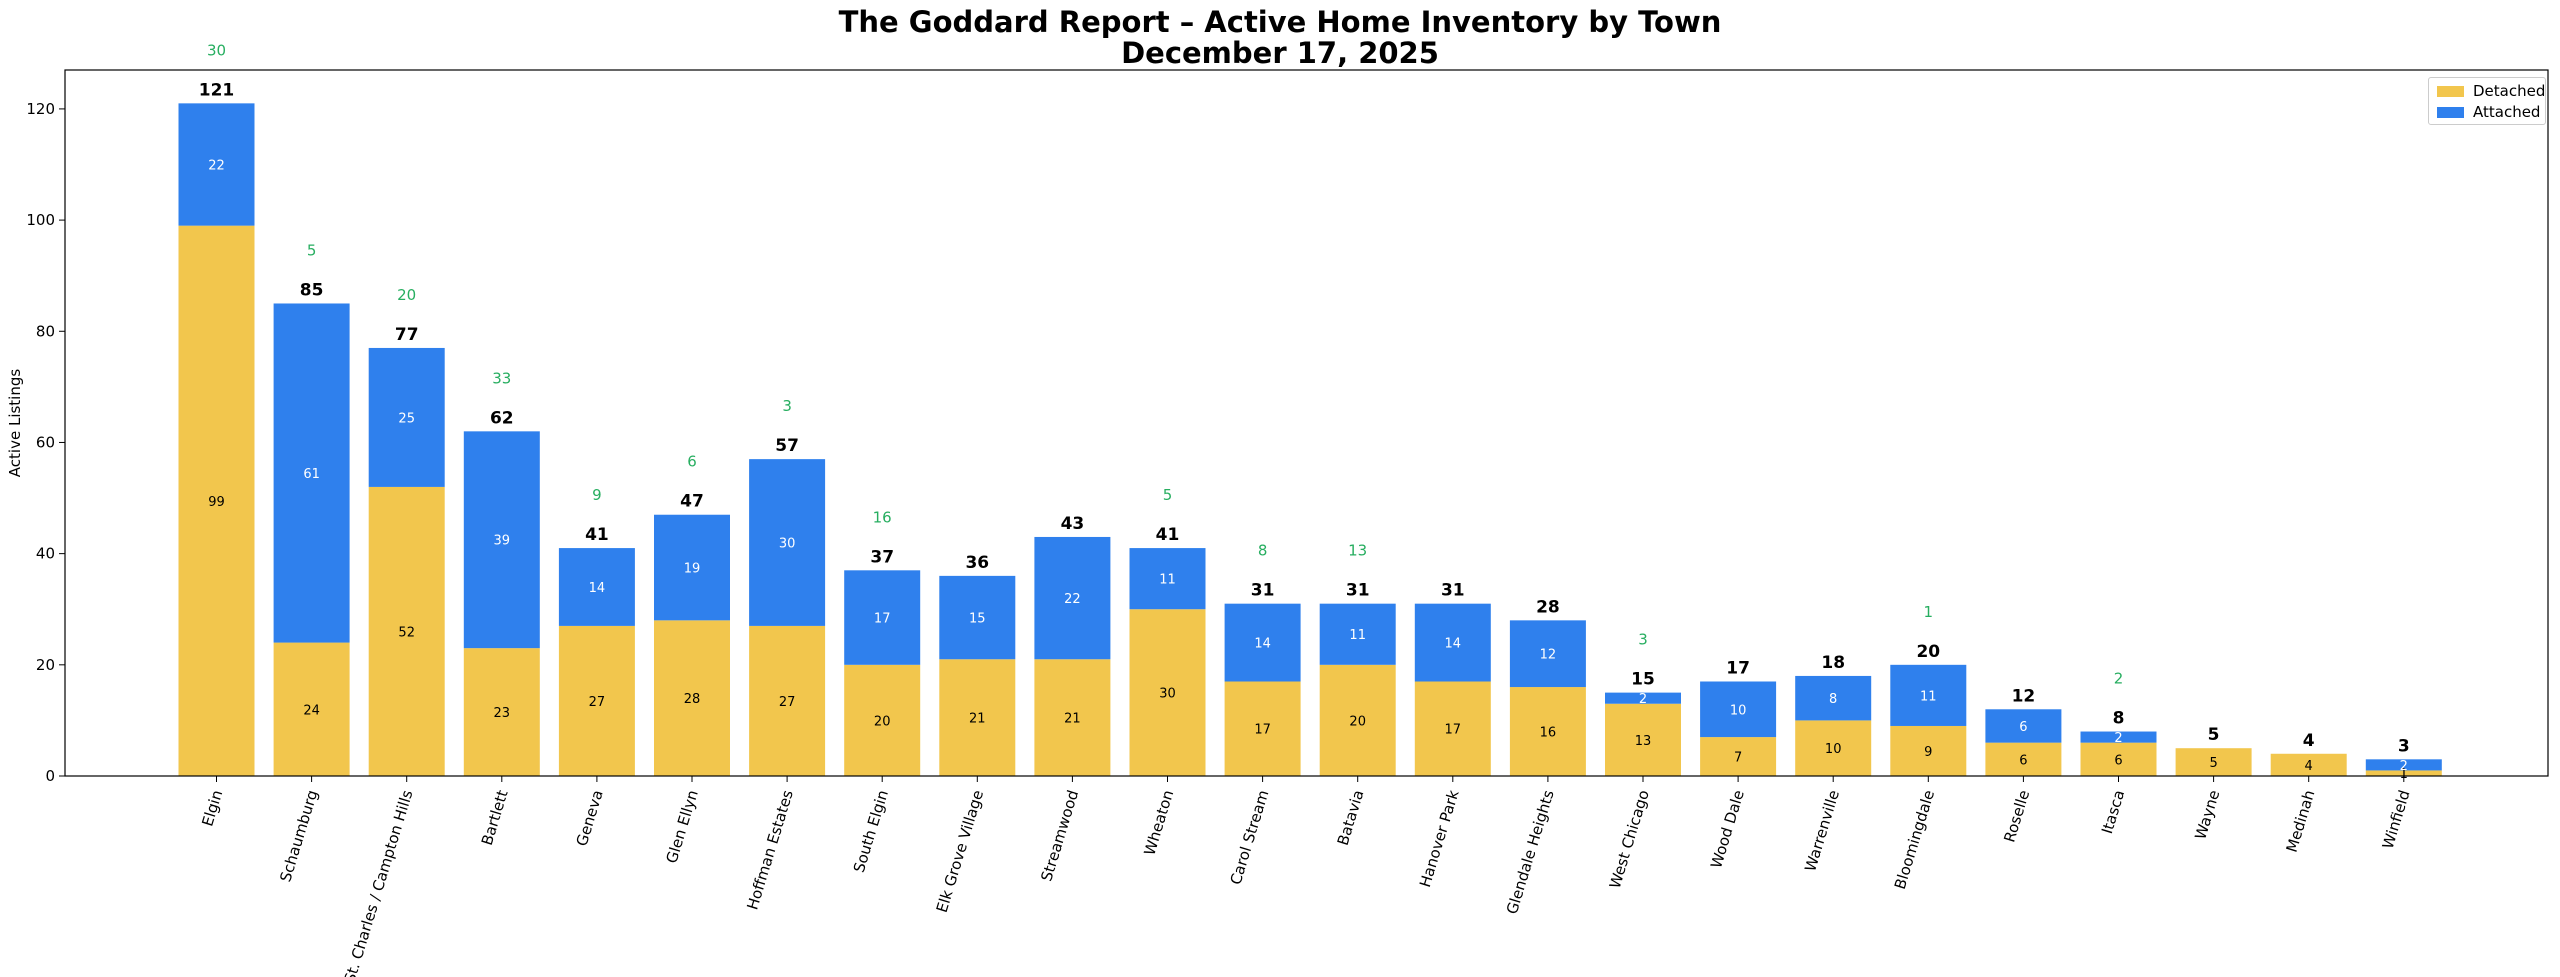 This screenshot has height=977, width=2560. Describe the element at coordinates (682, 826) in the screenshot. I see `x-tick-label-glen-ellyn: Glen Ellyn` at that location.